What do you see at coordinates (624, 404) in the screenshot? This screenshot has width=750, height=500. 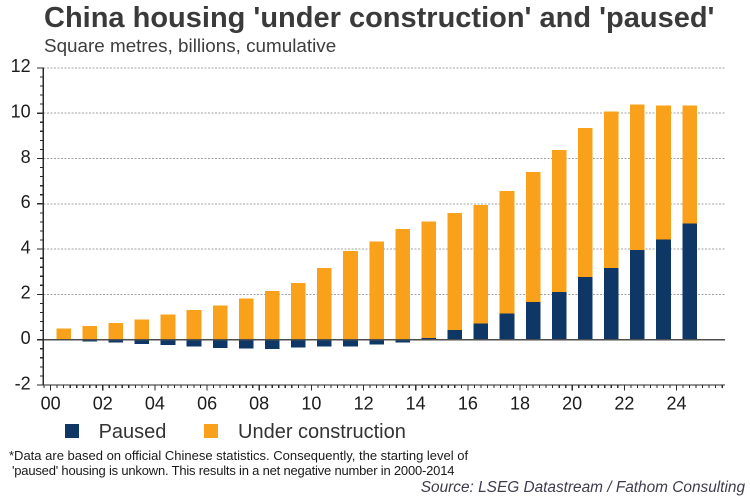 I see `svg-text: 22` at bounding box center [624, 404].